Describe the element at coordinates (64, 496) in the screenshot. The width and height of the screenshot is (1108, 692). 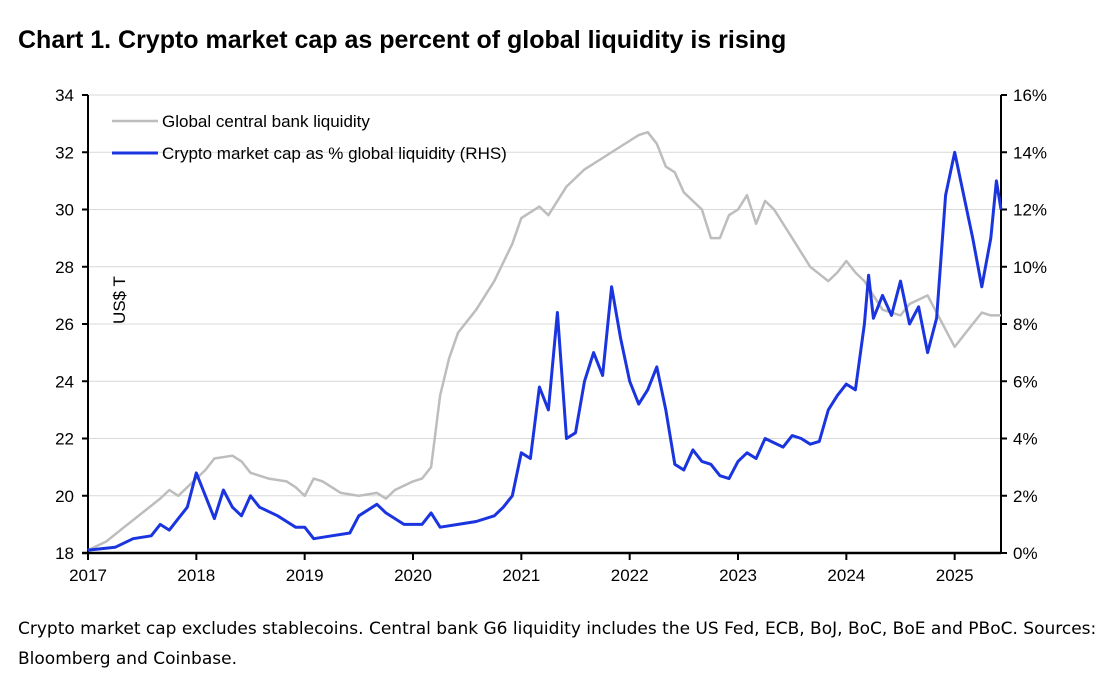
I see `y-tick-label: 20` at that location.